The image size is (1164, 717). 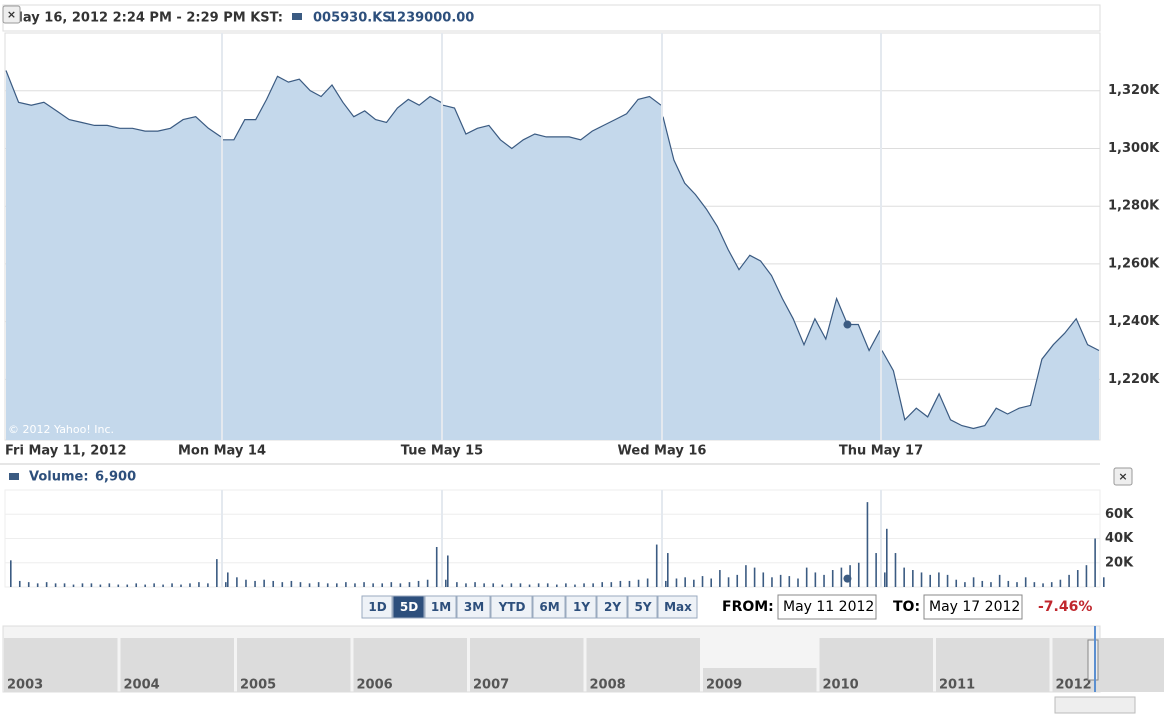 I want to click on year-label: 2005, so click(x=258, y=685).